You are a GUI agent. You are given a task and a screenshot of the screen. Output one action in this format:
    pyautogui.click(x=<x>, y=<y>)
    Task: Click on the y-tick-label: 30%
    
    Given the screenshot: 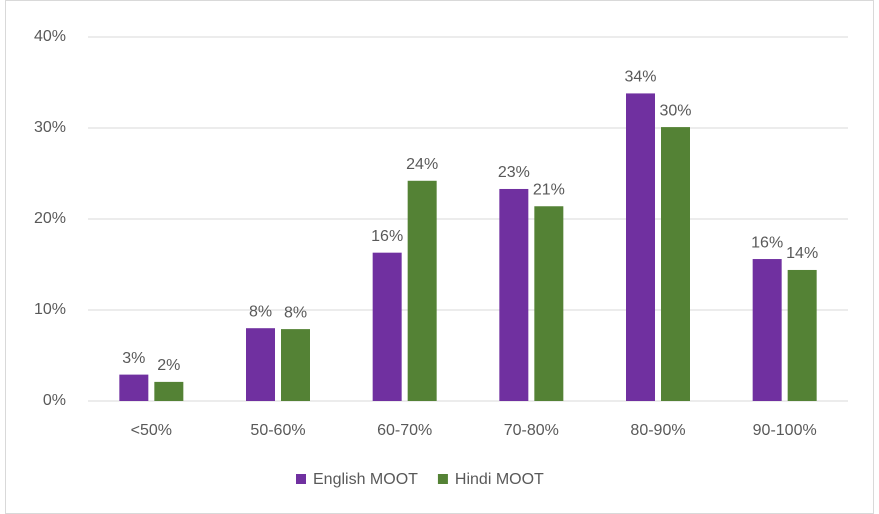 What is the action you would take?
    pyautogui.click(x=50, y=127)
    